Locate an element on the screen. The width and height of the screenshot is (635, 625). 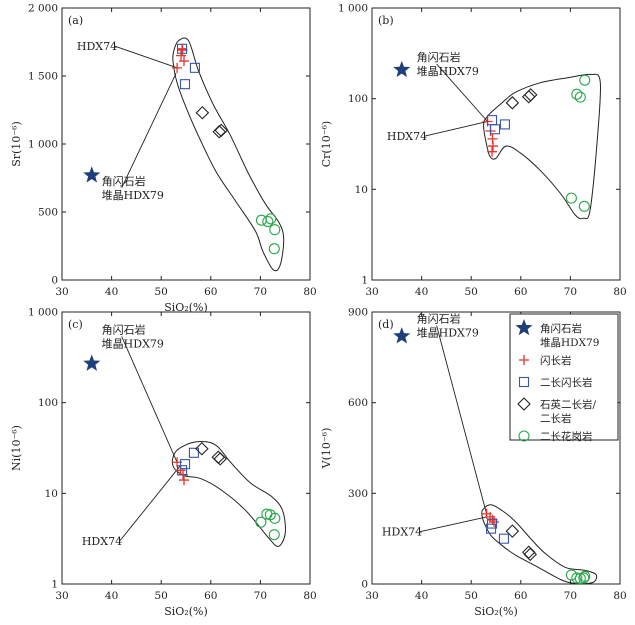
y-axis-title: Sr(10⁻⁶) is located at coordinates (16, 144).